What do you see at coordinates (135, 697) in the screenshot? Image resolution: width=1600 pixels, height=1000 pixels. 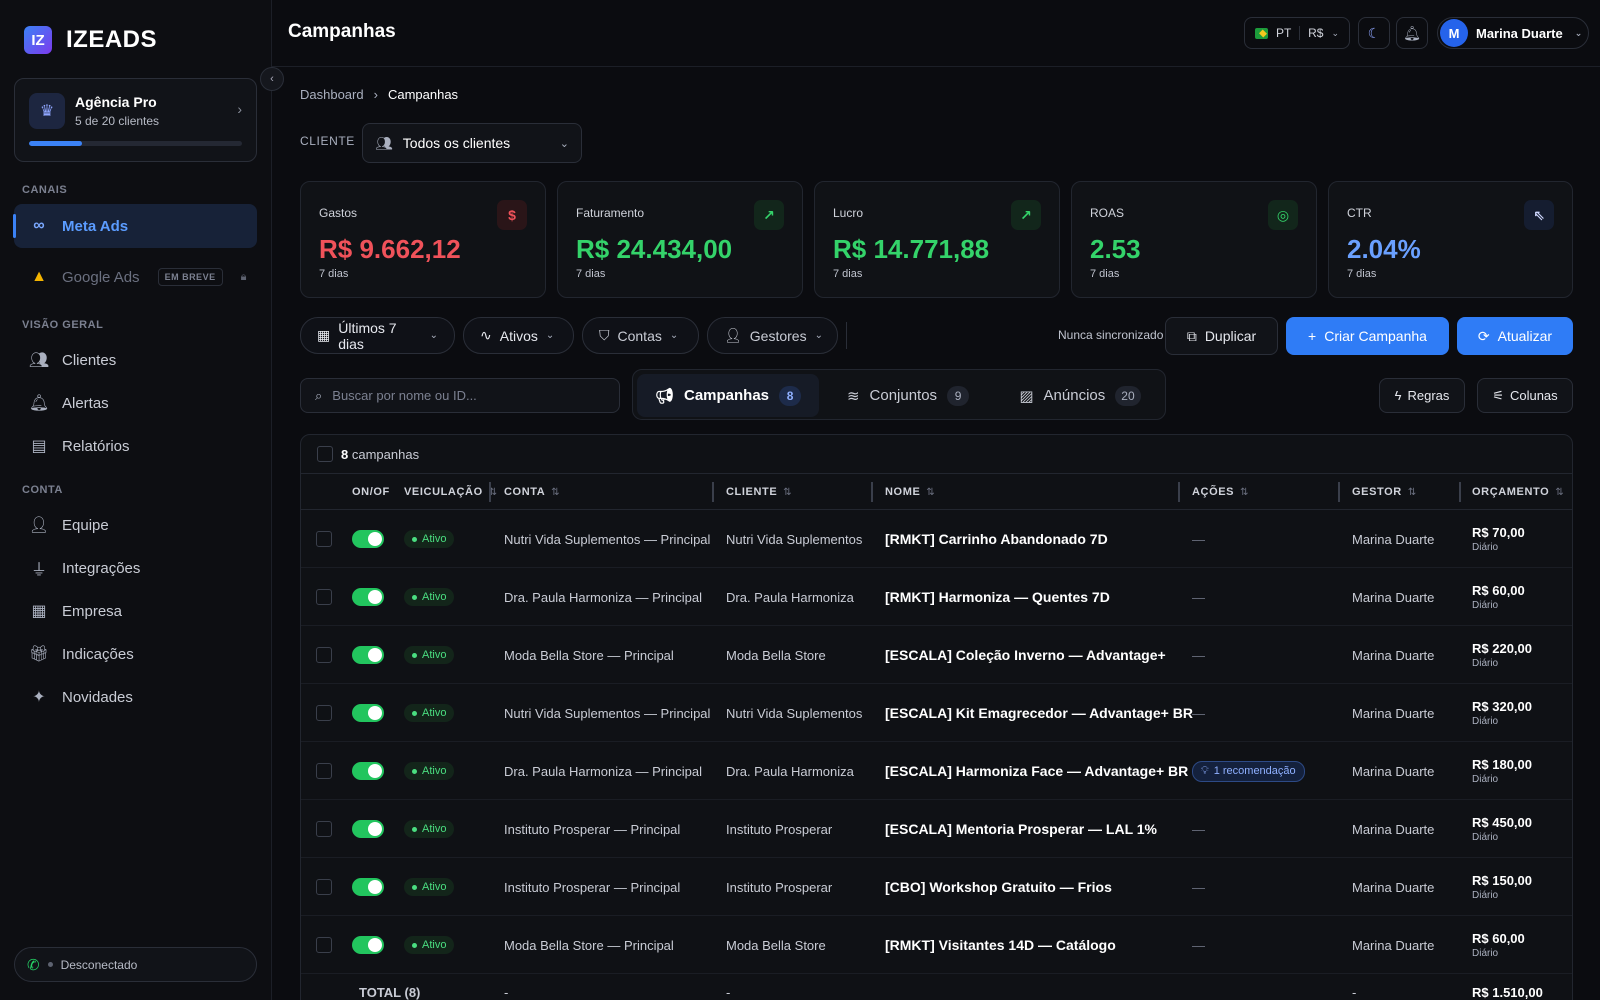 I see `sidebar-item-novidades: ✦ Novidades` at bounding box center [135, 697].